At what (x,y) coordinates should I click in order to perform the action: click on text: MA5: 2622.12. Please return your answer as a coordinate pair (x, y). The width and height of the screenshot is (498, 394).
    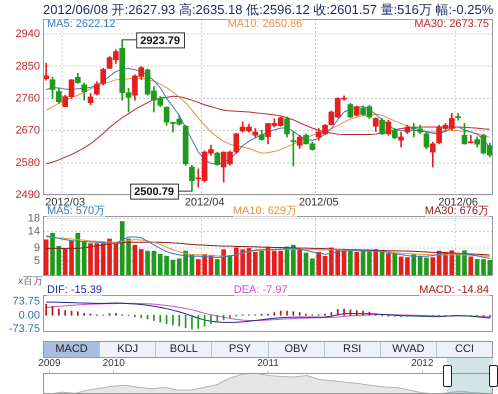
    Looking at the image, I should click on (81, 24).